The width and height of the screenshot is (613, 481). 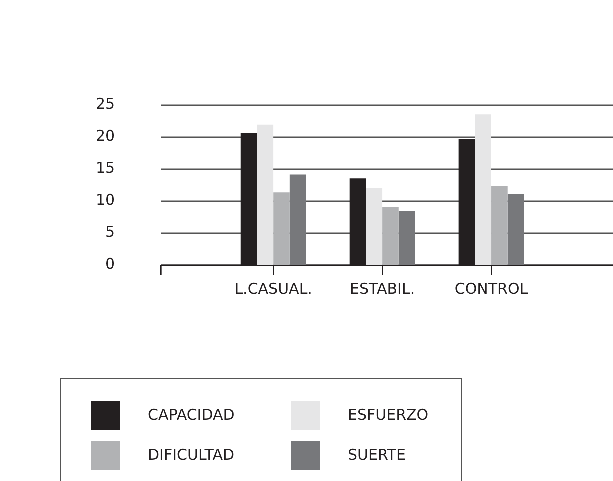 I want to click on x-tick-label: L.CASUAL., so click(x=273, y=289).